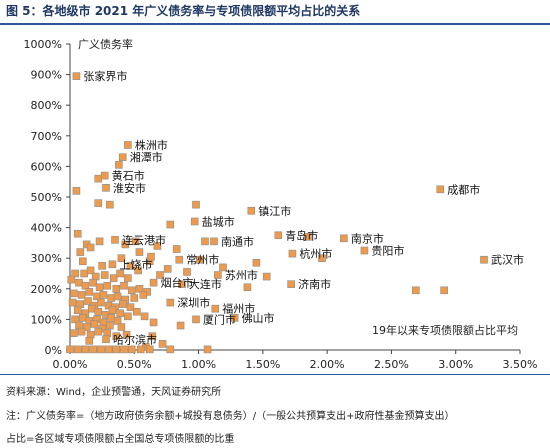 The image size is (550, 448). What do you see at coordinates (218, 221) in the screenshot?
I see `point-label: 盐城市` at bounding box center [218, 221].